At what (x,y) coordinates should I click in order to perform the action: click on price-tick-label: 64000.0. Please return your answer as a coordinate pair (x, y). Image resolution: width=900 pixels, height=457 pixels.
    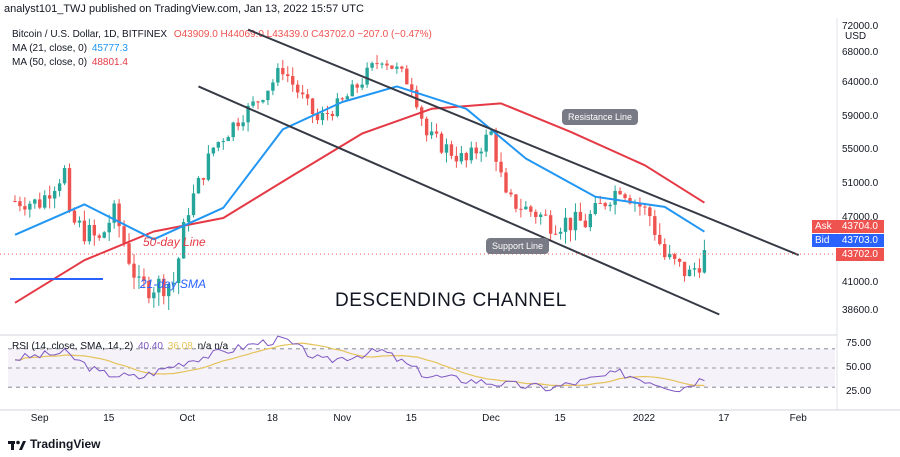
    Looking at the image, I should click on (860, 82).